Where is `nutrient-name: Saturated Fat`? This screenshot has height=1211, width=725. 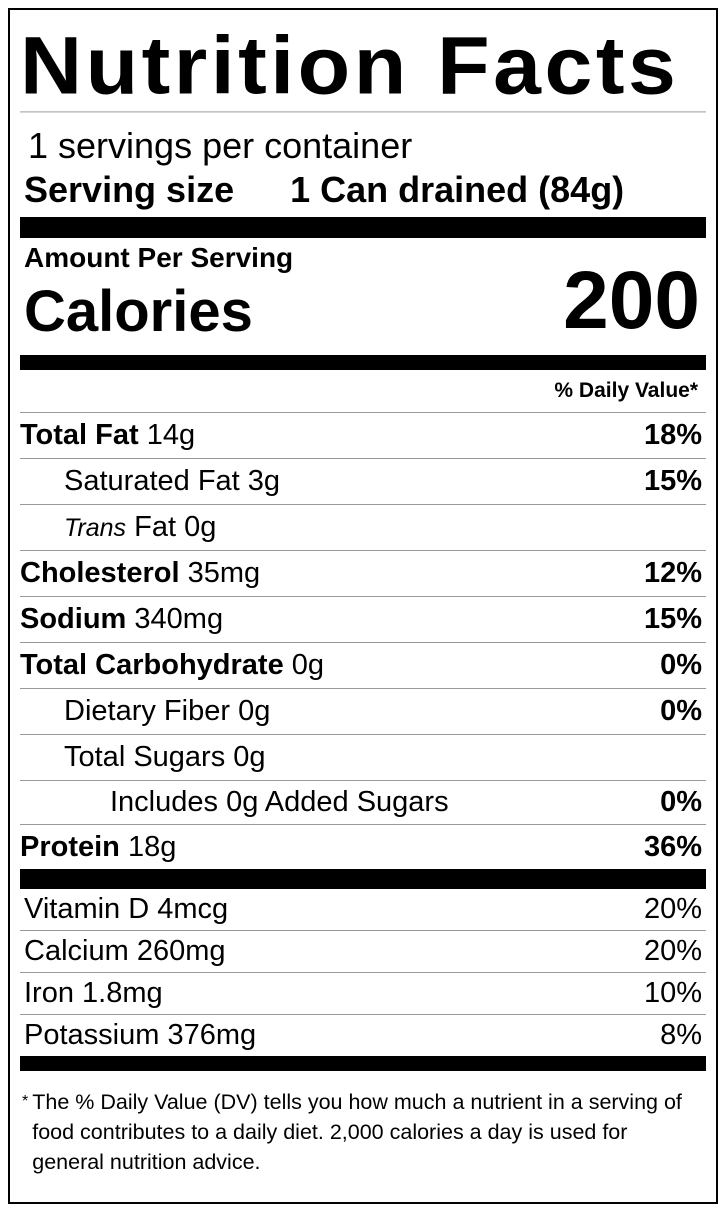 nutrient-name: Saturated Fat is located at coordinates (152, 481).